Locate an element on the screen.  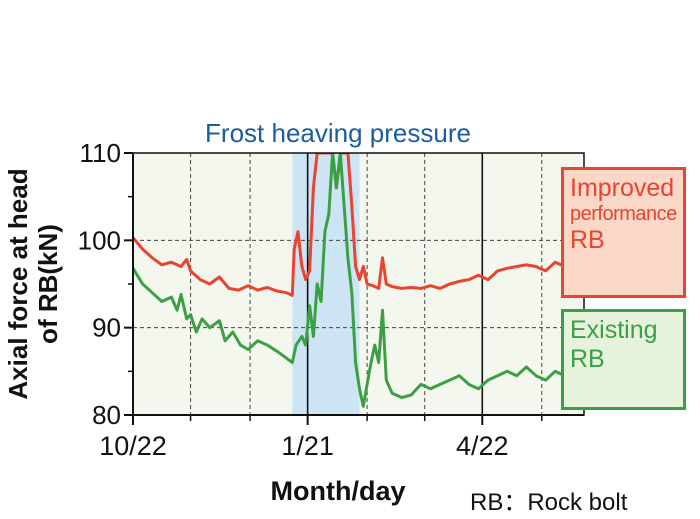
y-axis-label-line2: of RB(kN) is located at coordinates (48, 284).